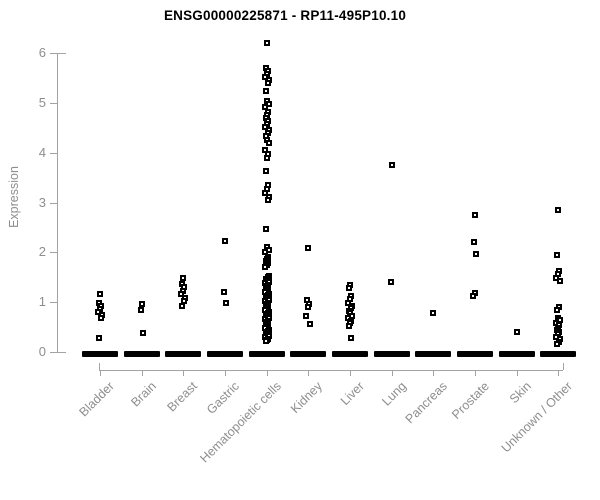 The height and width of the screenshot is (500, 600). What do you see at coordinates (61, 352) in the screenshot?
I see `y-axis-bottom-cap` at bounding box center [61, 352].